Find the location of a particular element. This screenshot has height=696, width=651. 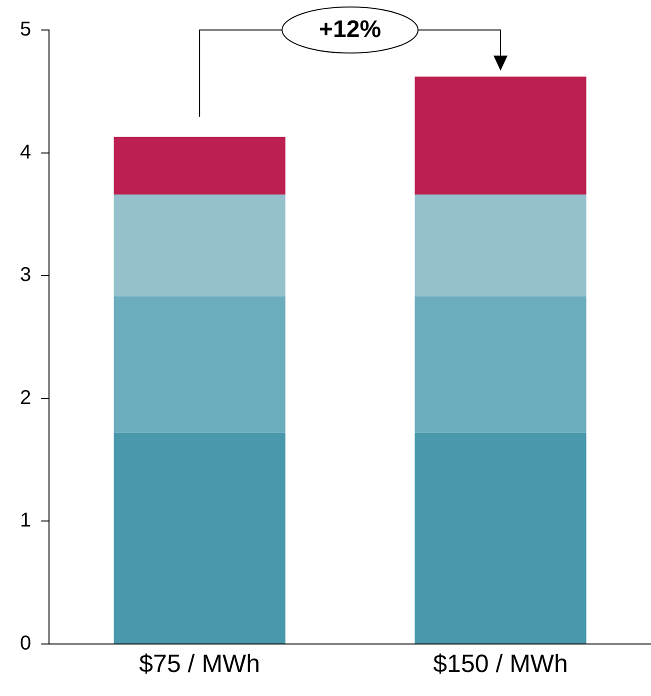

y-tick-label: 2 is located at coordinates (26, 397).